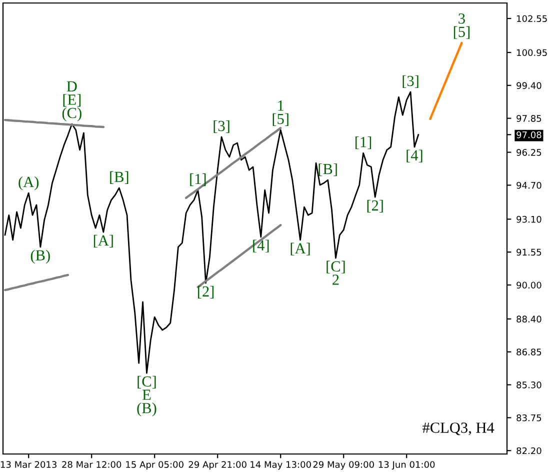 The width and height of the screenshot is (552, 473). What do you see at coordinates (529, 252) in the screenshot?
I see `y-tick-label: 91.55` at bounding box center [529, 252].